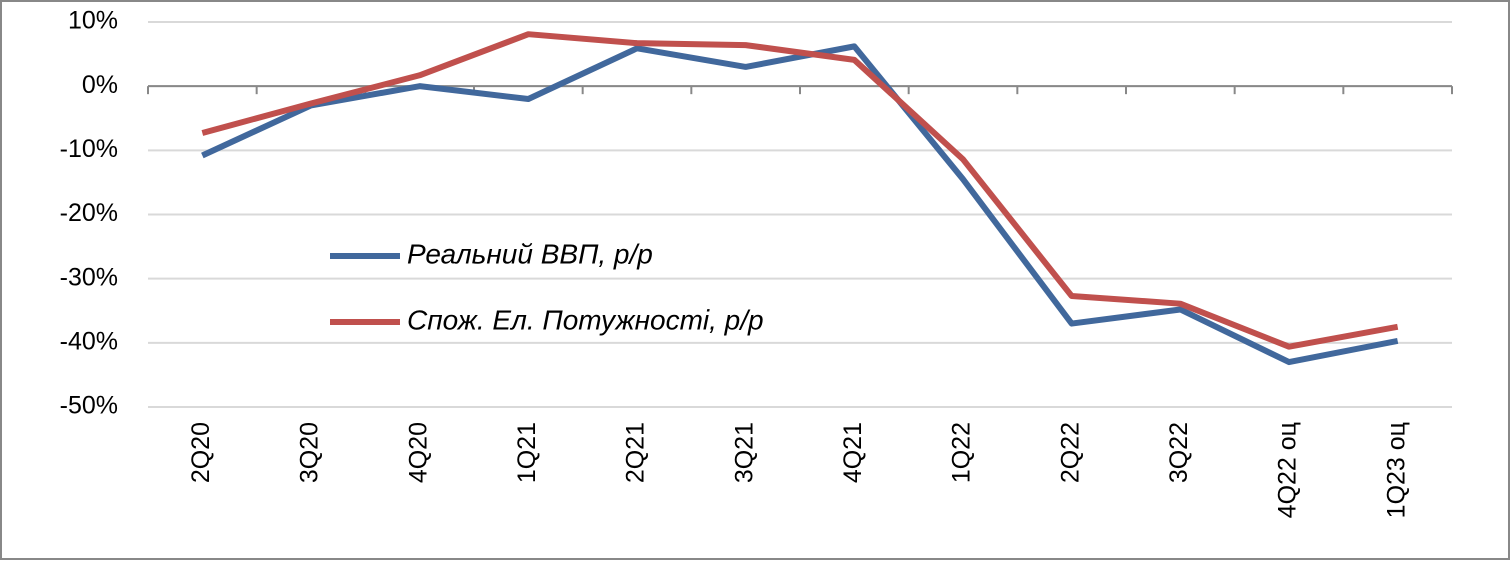  I want to click on y-tick-label: -40%, so click(89, 341).